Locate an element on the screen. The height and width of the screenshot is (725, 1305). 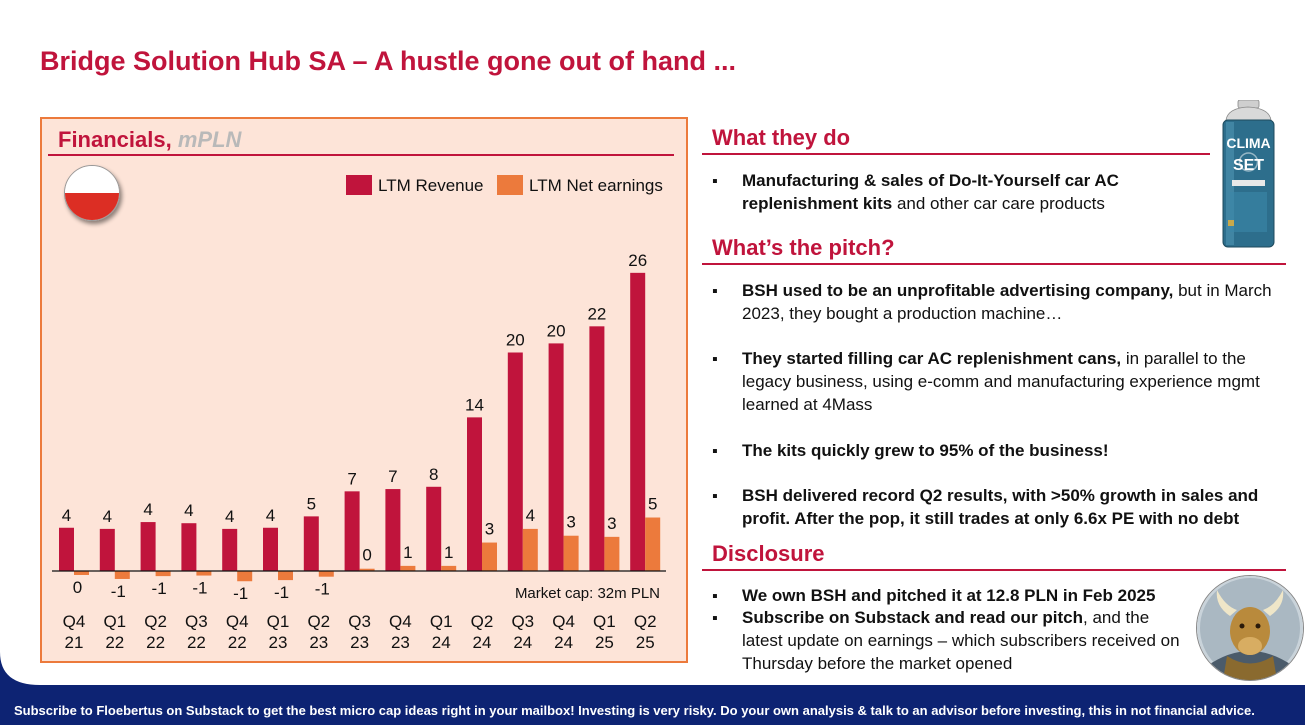
revenue-data-label: 7 is located at coordinates (392, 476).